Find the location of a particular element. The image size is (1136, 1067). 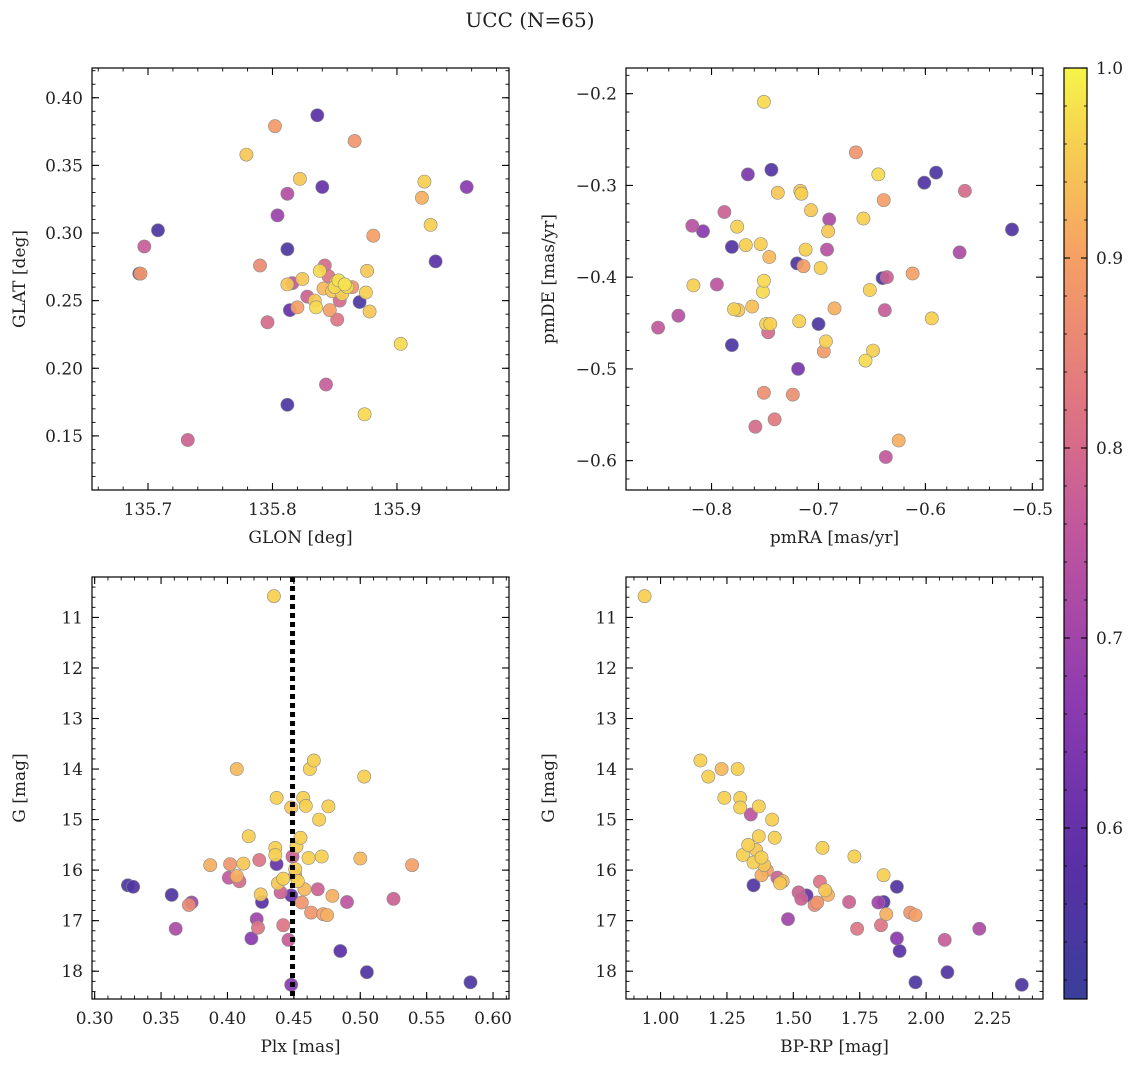

x-tick-label: 0.55 is located at coordinates (427, 1019).